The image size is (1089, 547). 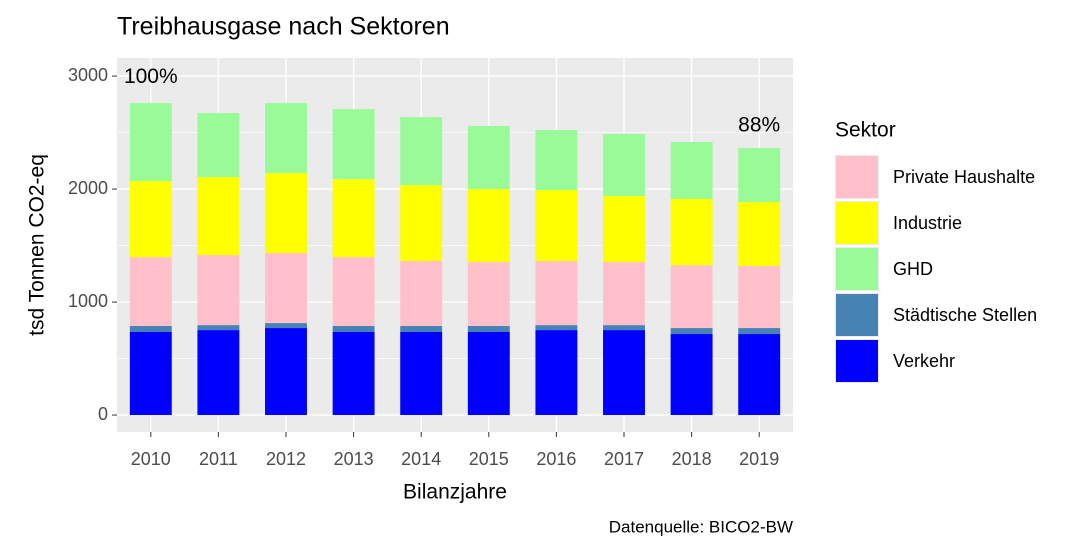 I want to click on x-tick-label: 2019, so click(x=759, y=459).